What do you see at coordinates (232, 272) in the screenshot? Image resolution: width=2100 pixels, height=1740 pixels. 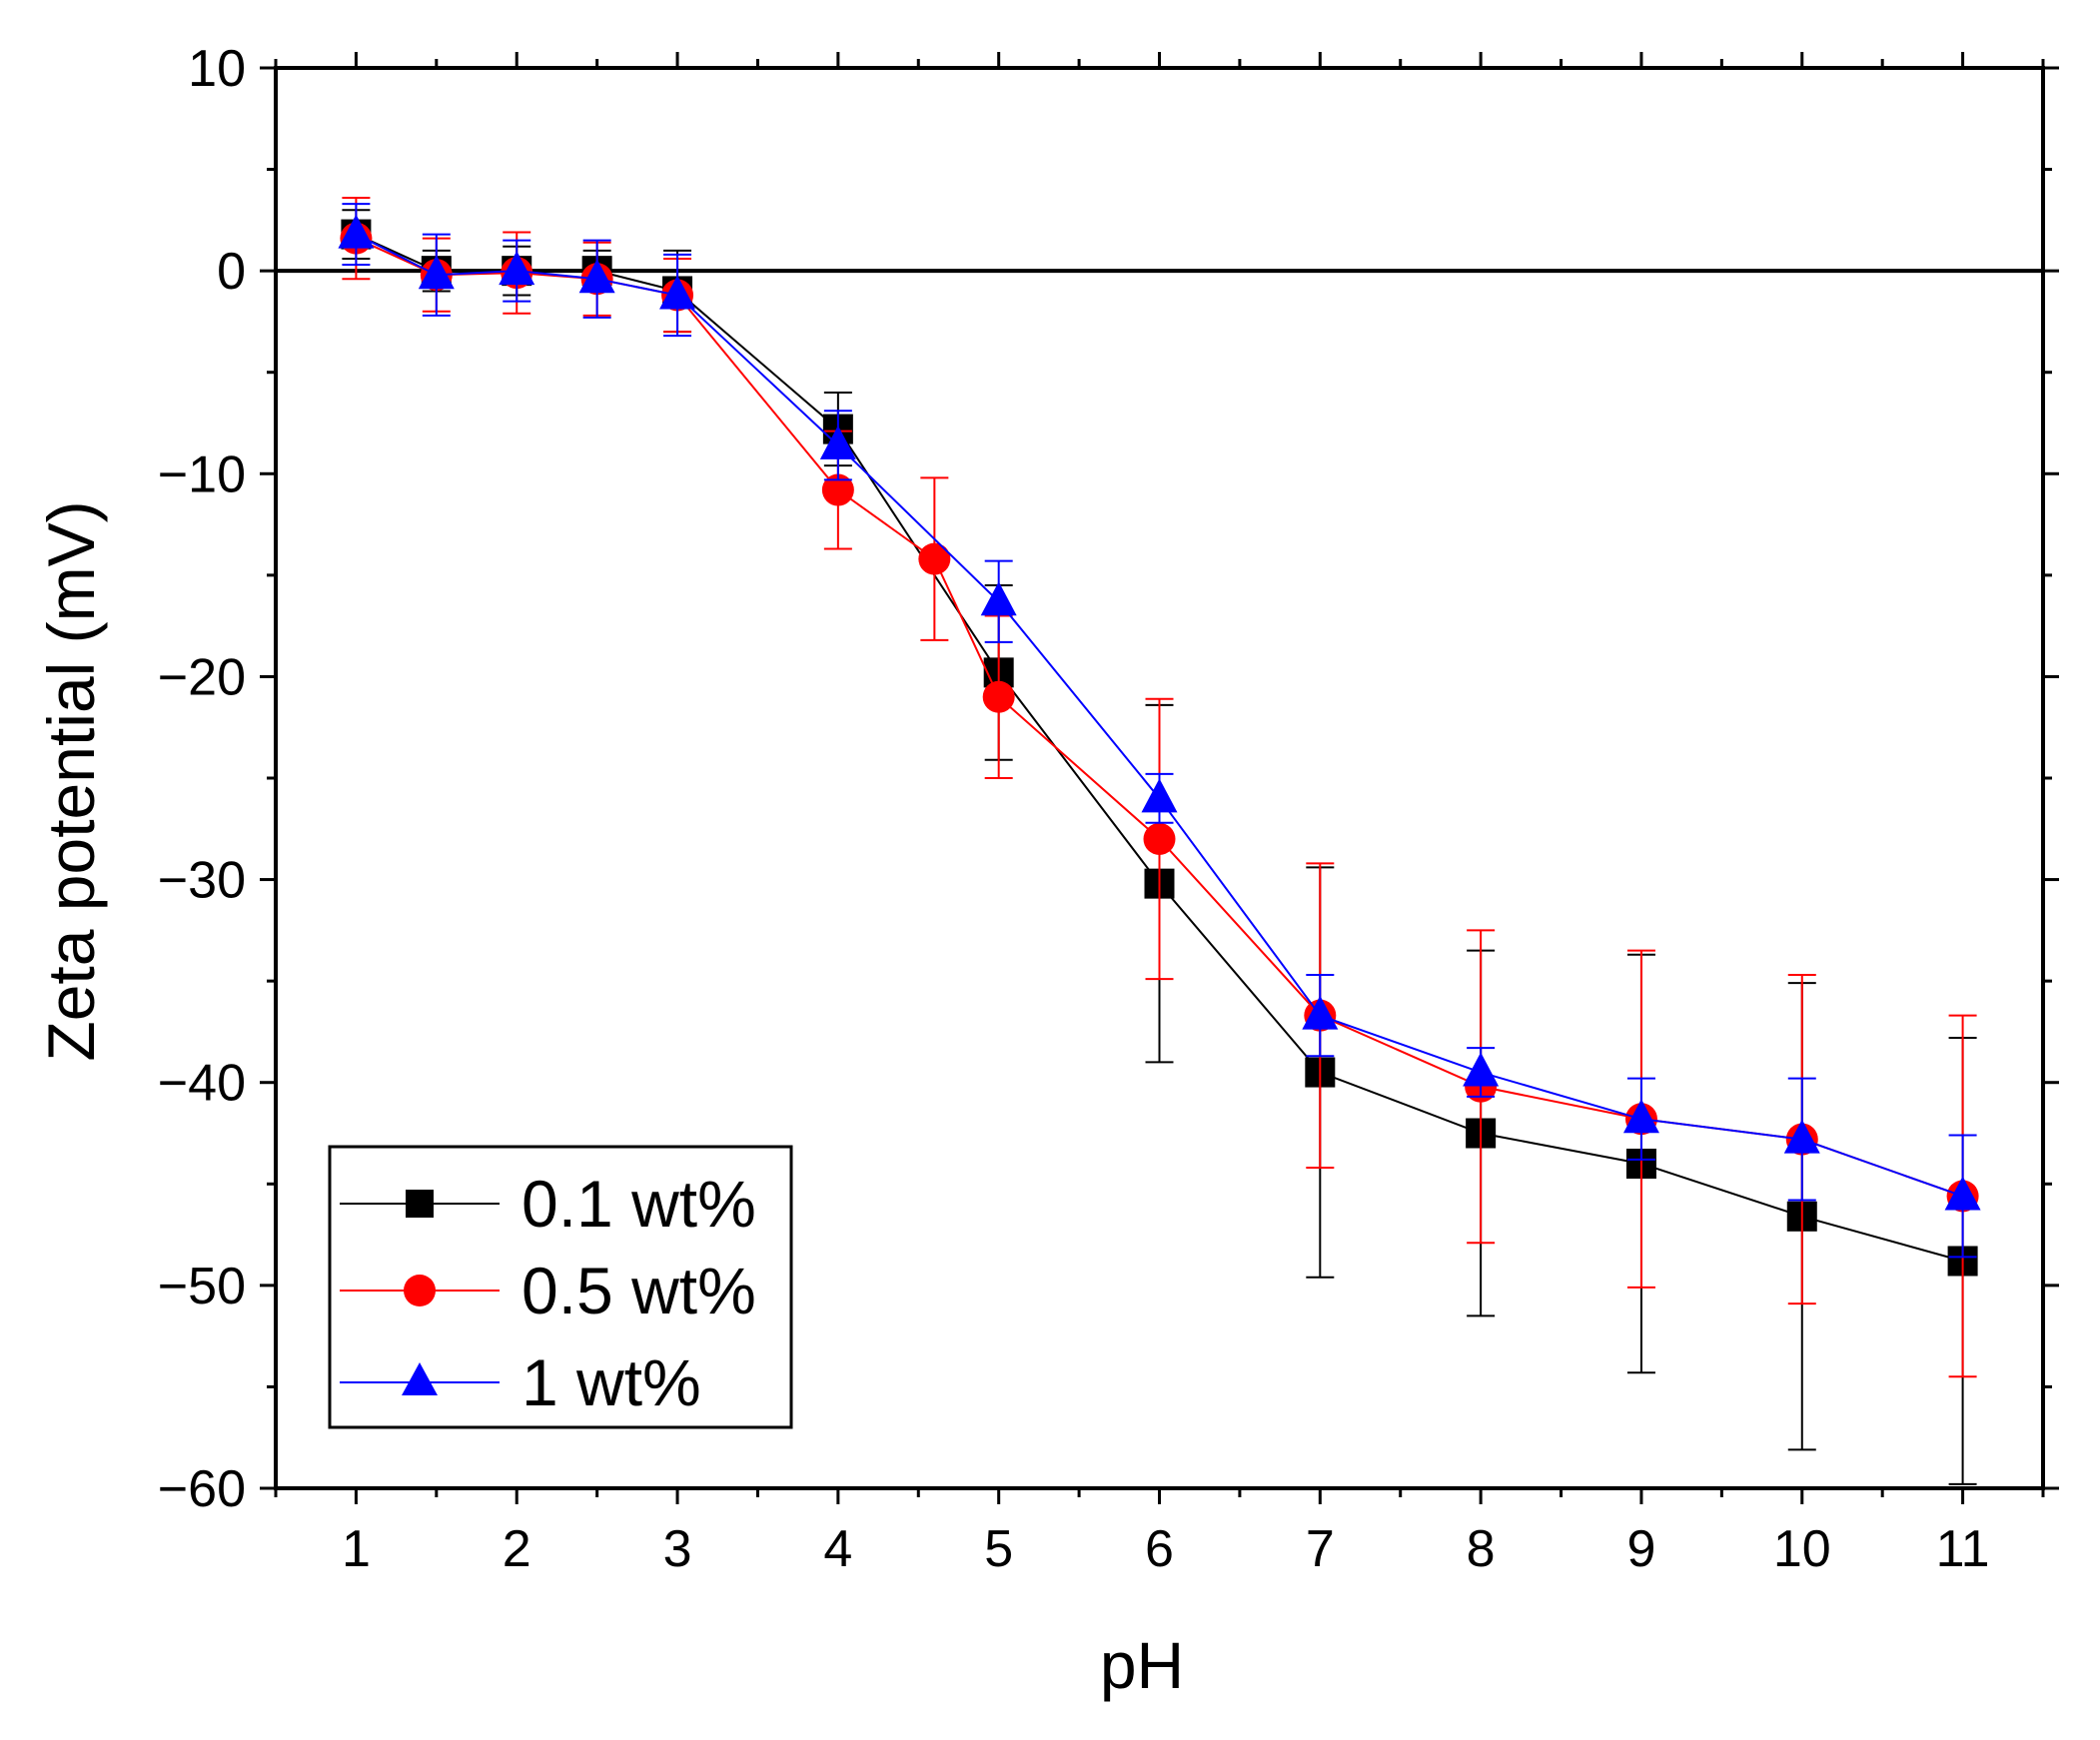 I see `y-tick-label: 0` at bounding box center [232, 272].